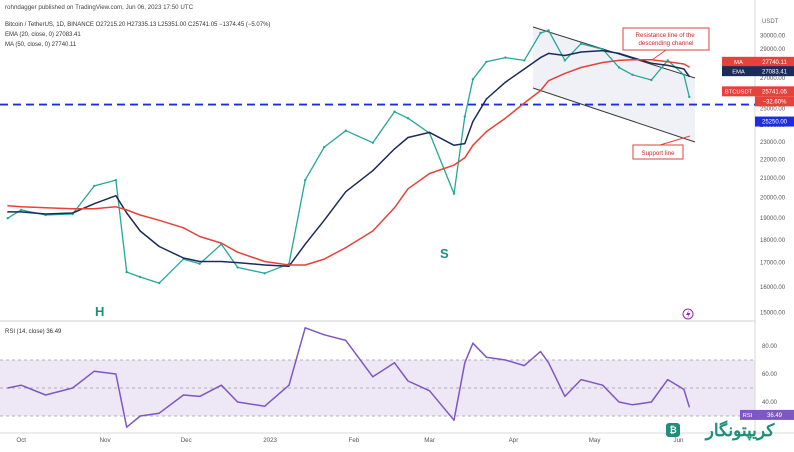 This screenshot has height=452, width=794. What do you see at coordinates (43, 35) in the screenshot?
I see `ema-legend: EMA (20, close, 0) 27083.41` at bounding box center [43, 35].